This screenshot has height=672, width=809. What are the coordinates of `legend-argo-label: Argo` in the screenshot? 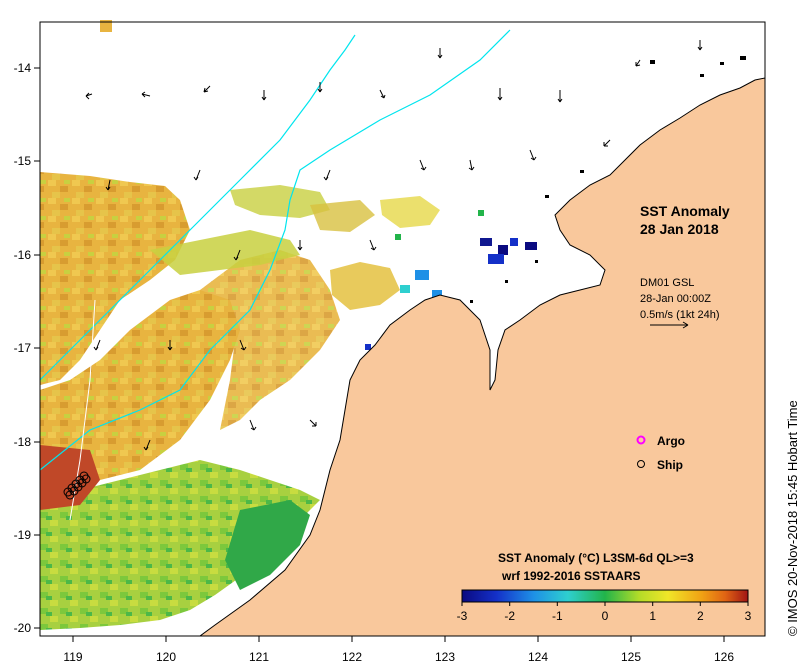 It's located at (671, 441).